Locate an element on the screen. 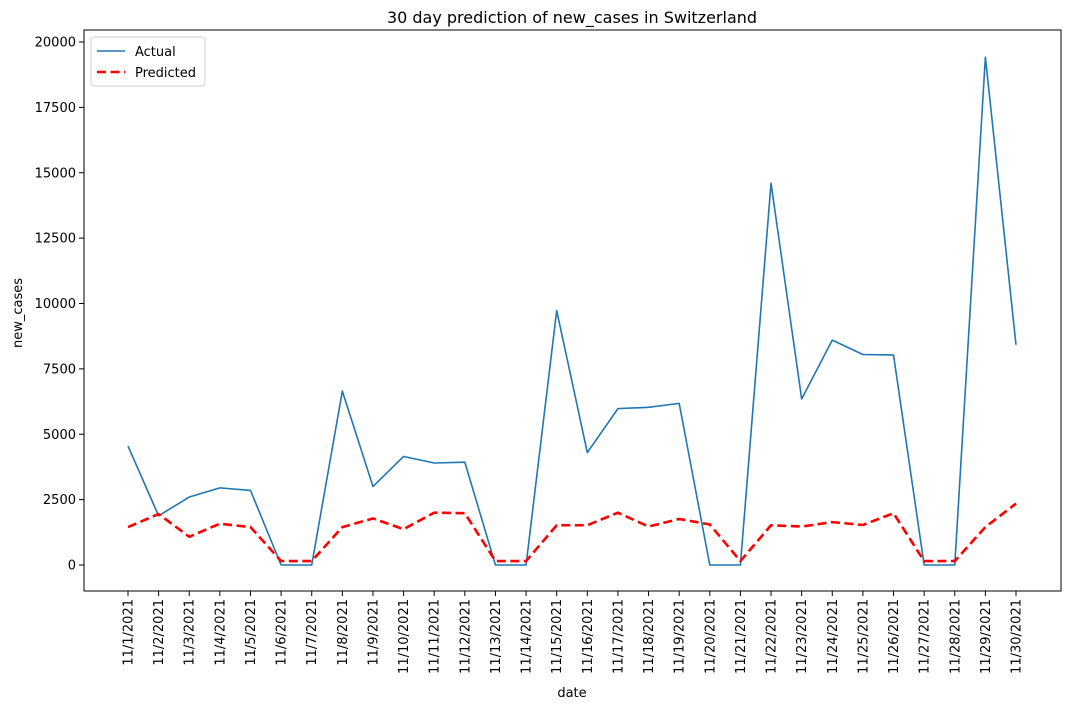  x-tick-label: 11/29/2021 is located at coordinates (986, 636).